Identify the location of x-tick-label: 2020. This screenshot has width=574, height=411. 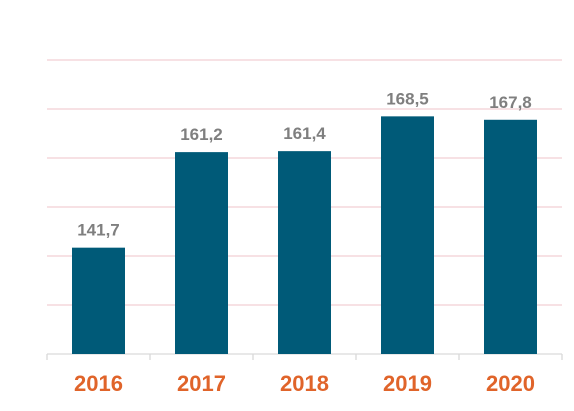
(510, 383).